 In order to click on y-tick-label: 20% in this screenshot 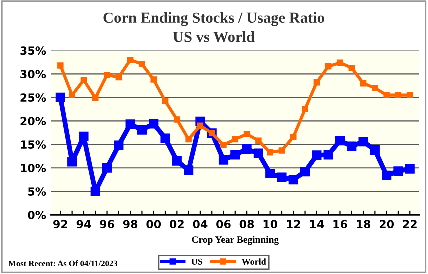, I will do `click(33, 121)`.